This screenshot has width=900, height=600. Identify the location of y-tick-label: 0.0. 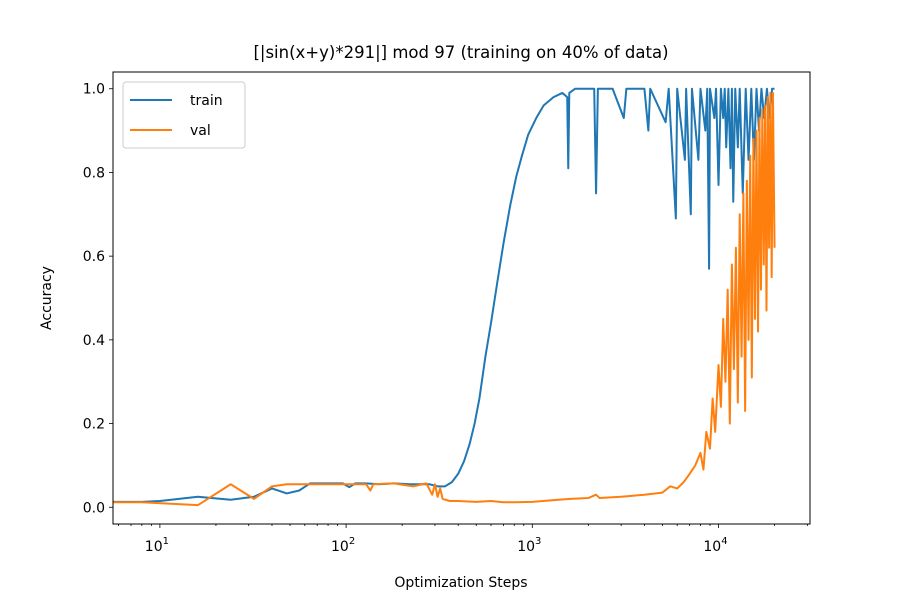
(94, 508).